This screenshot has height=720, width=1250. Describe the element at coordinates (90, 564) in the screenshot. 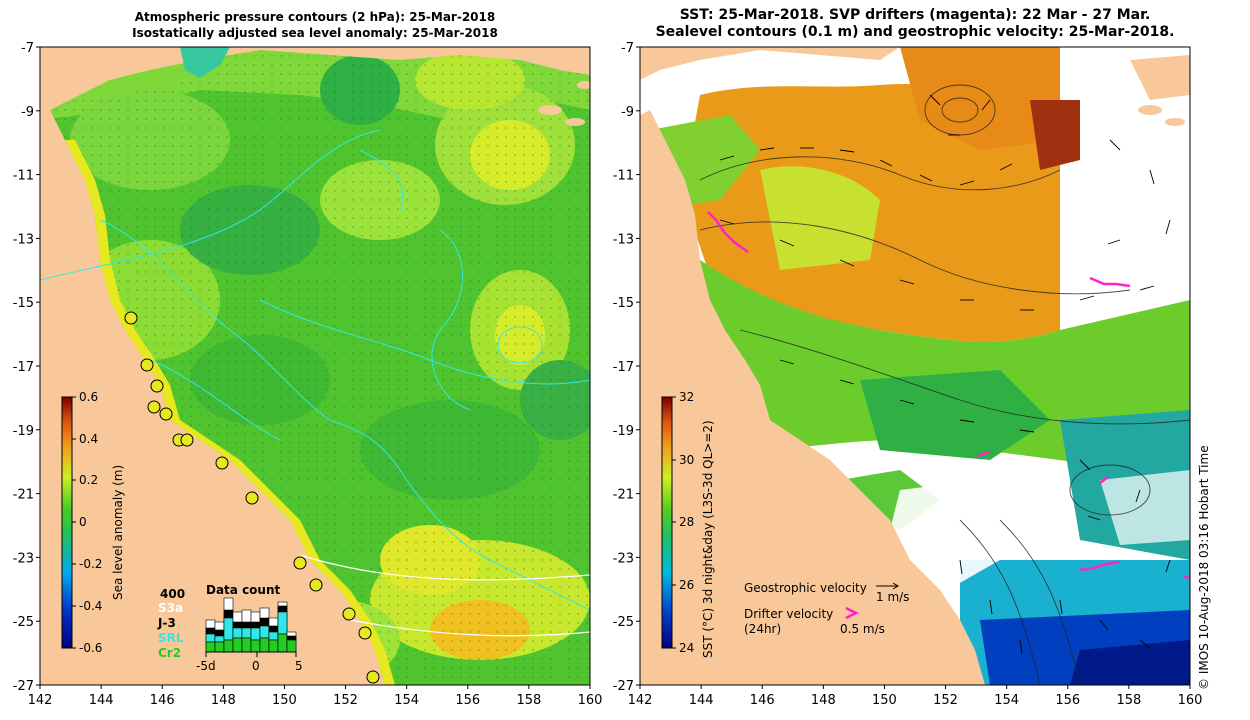

I see `sla-tick-4: -0.2` at that location.